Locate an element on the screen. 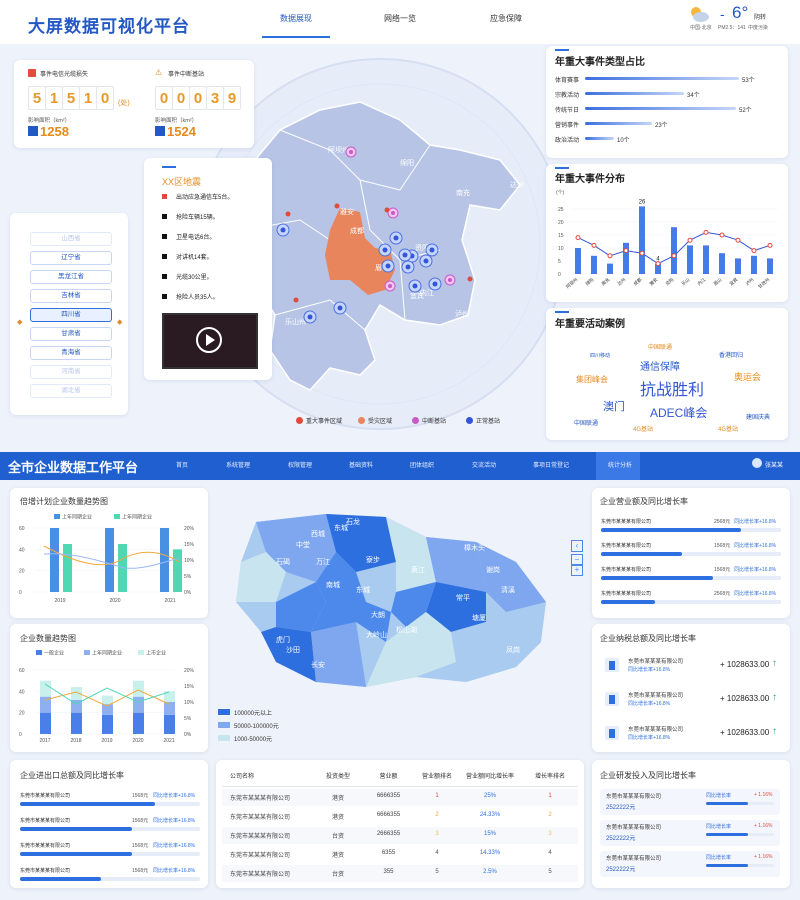  wordcloud-word: 通信保障 is located at coordinates (660, 367).